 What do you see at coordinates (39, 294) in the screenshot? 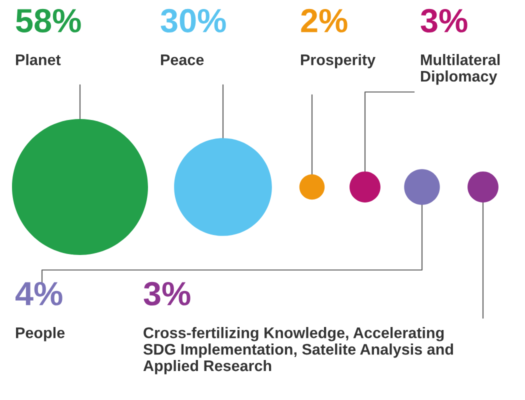
I see `data-label: 4%` at bounding box center [39, 294].